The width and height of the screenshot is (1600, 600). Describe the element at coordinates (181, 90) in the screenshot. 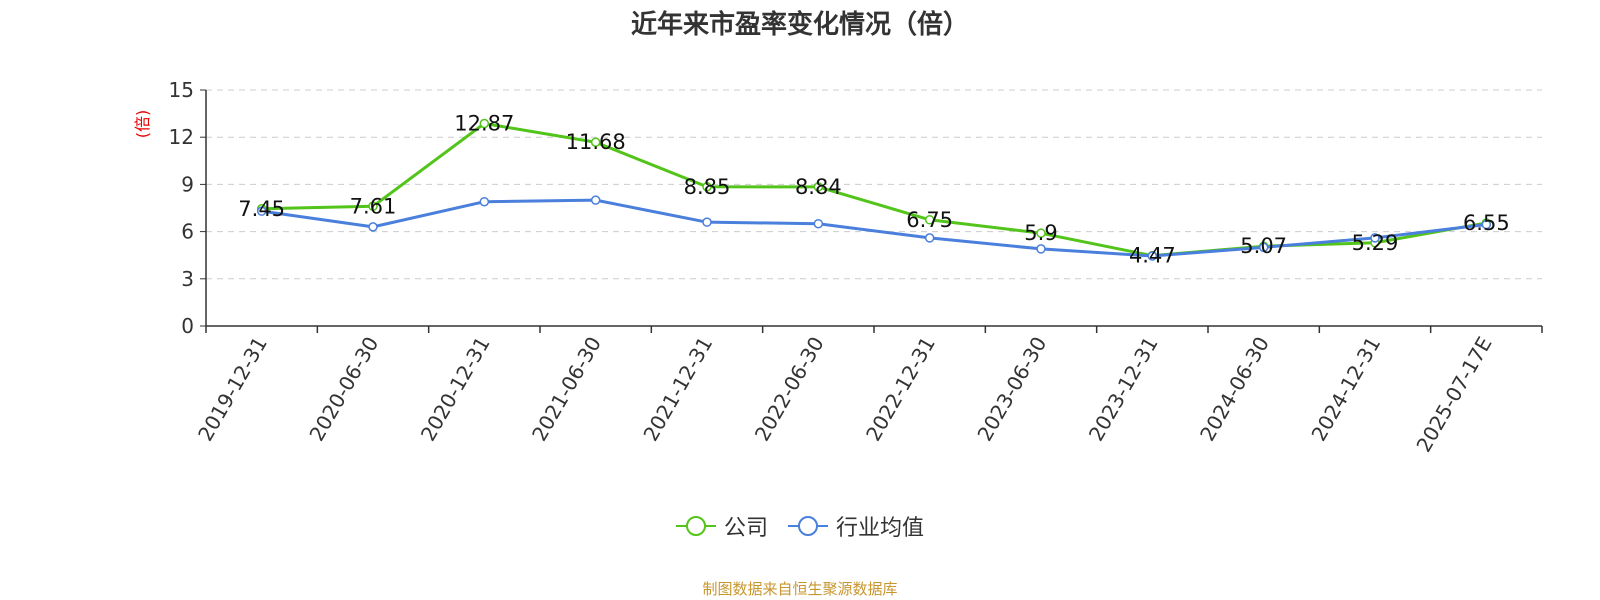

I see `y-tick-label: 15` at that location.